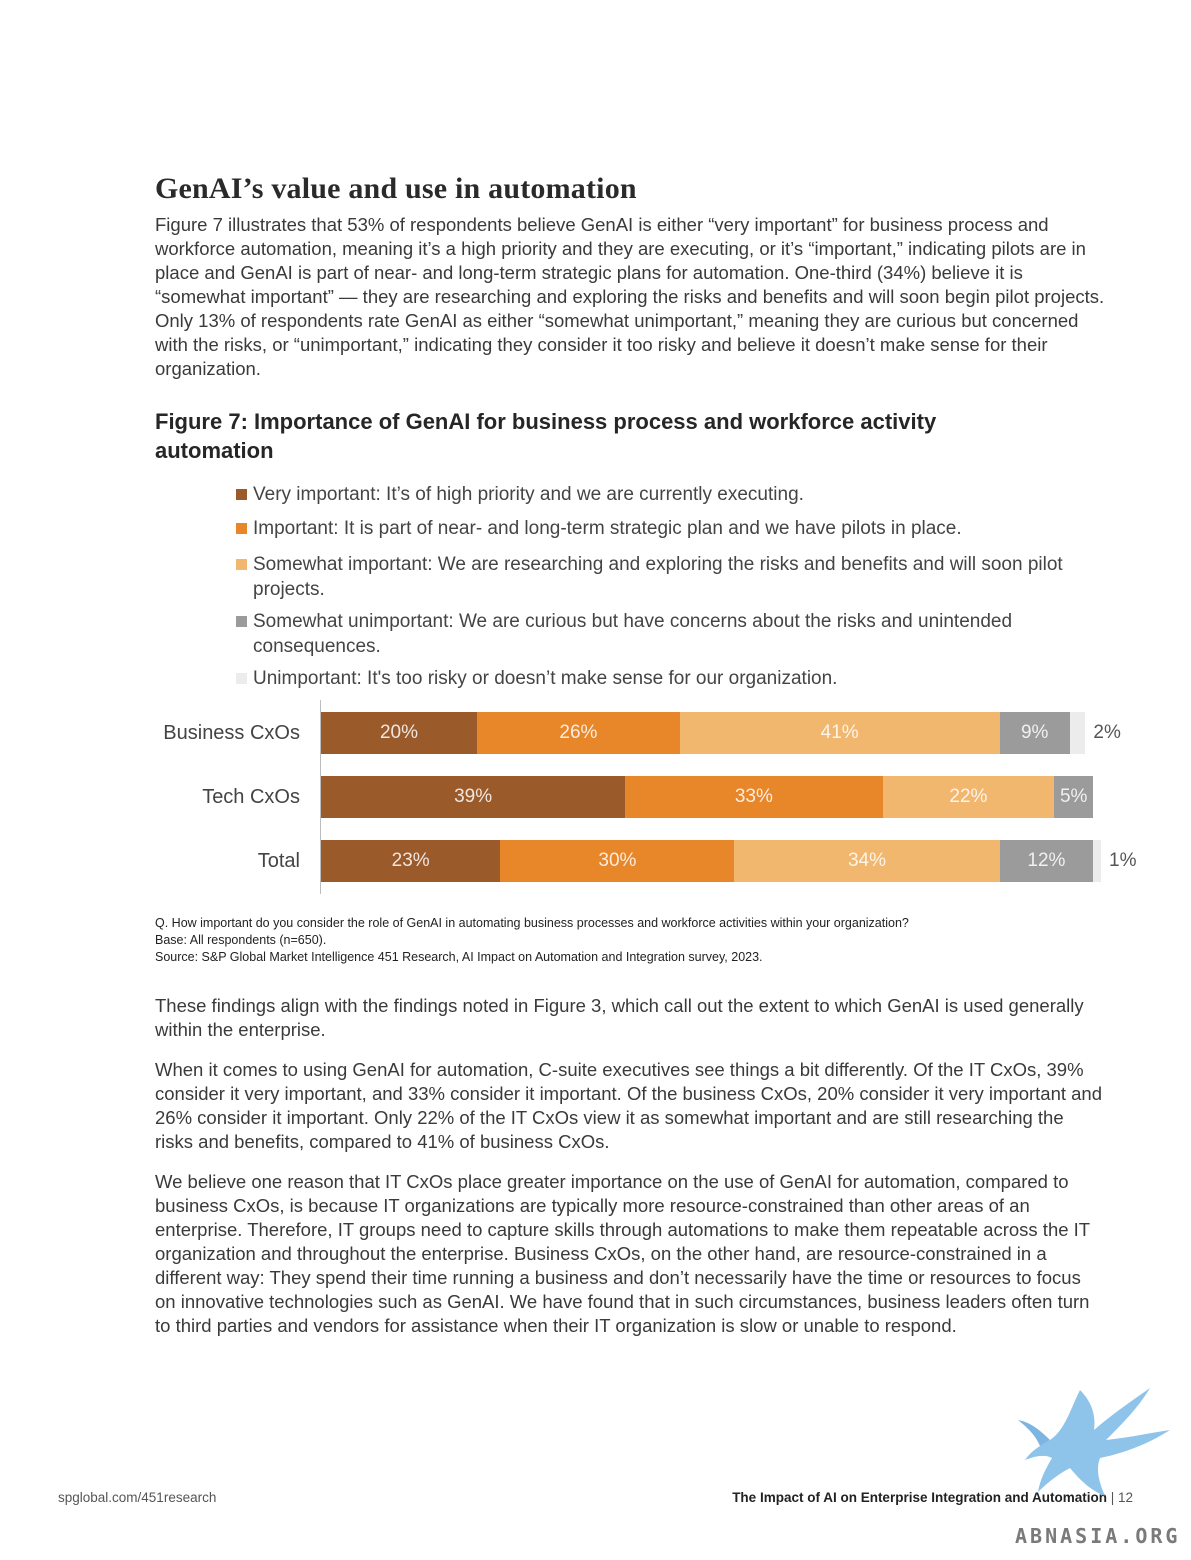 The width and height of the screenshot is (1191, 1560). I want to click on bar-row: 39% 33% 22% 5%, so click(711, 797).